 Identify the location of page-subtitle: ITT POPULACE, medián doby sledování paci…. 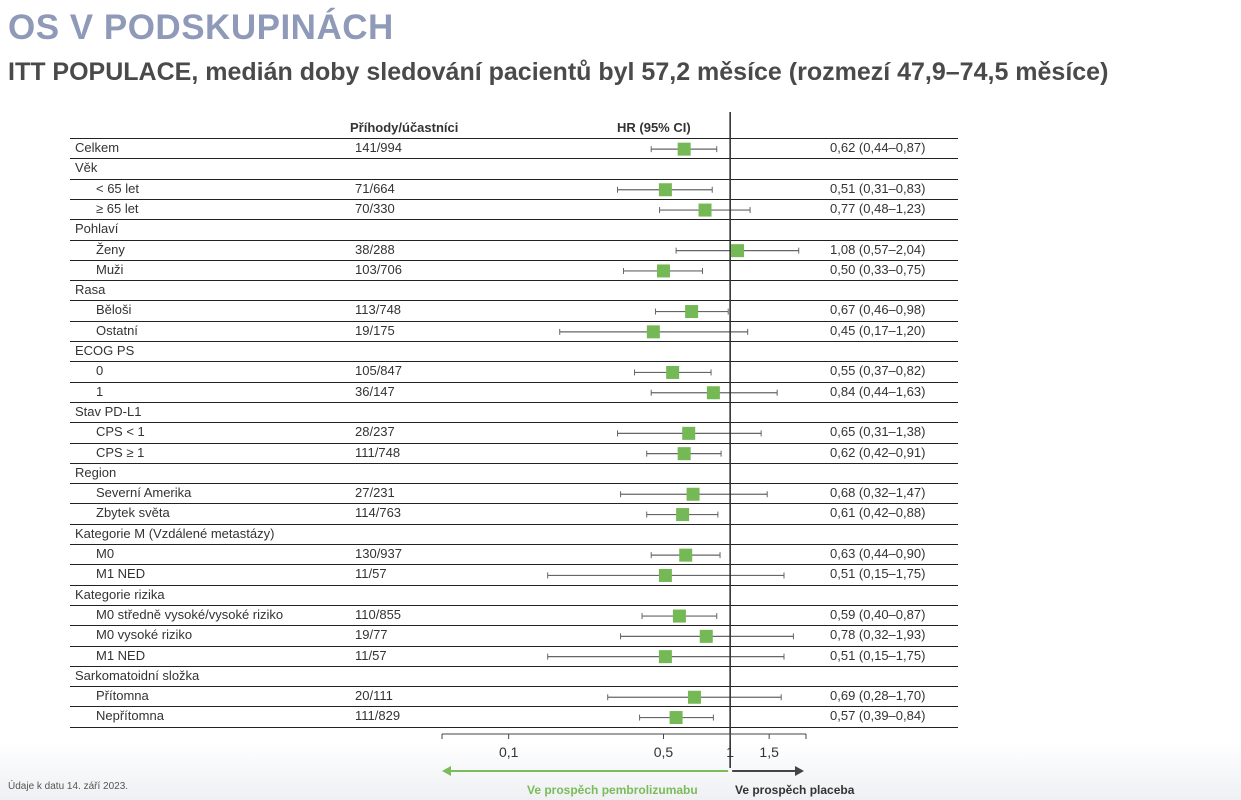
(558, 72).